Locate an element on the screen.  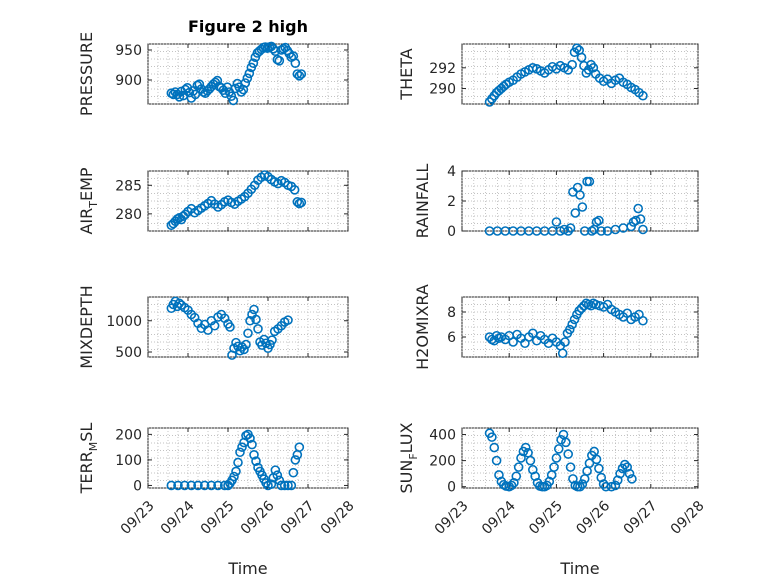
y-tick-label: 280 is located at coordinates (128, 215).